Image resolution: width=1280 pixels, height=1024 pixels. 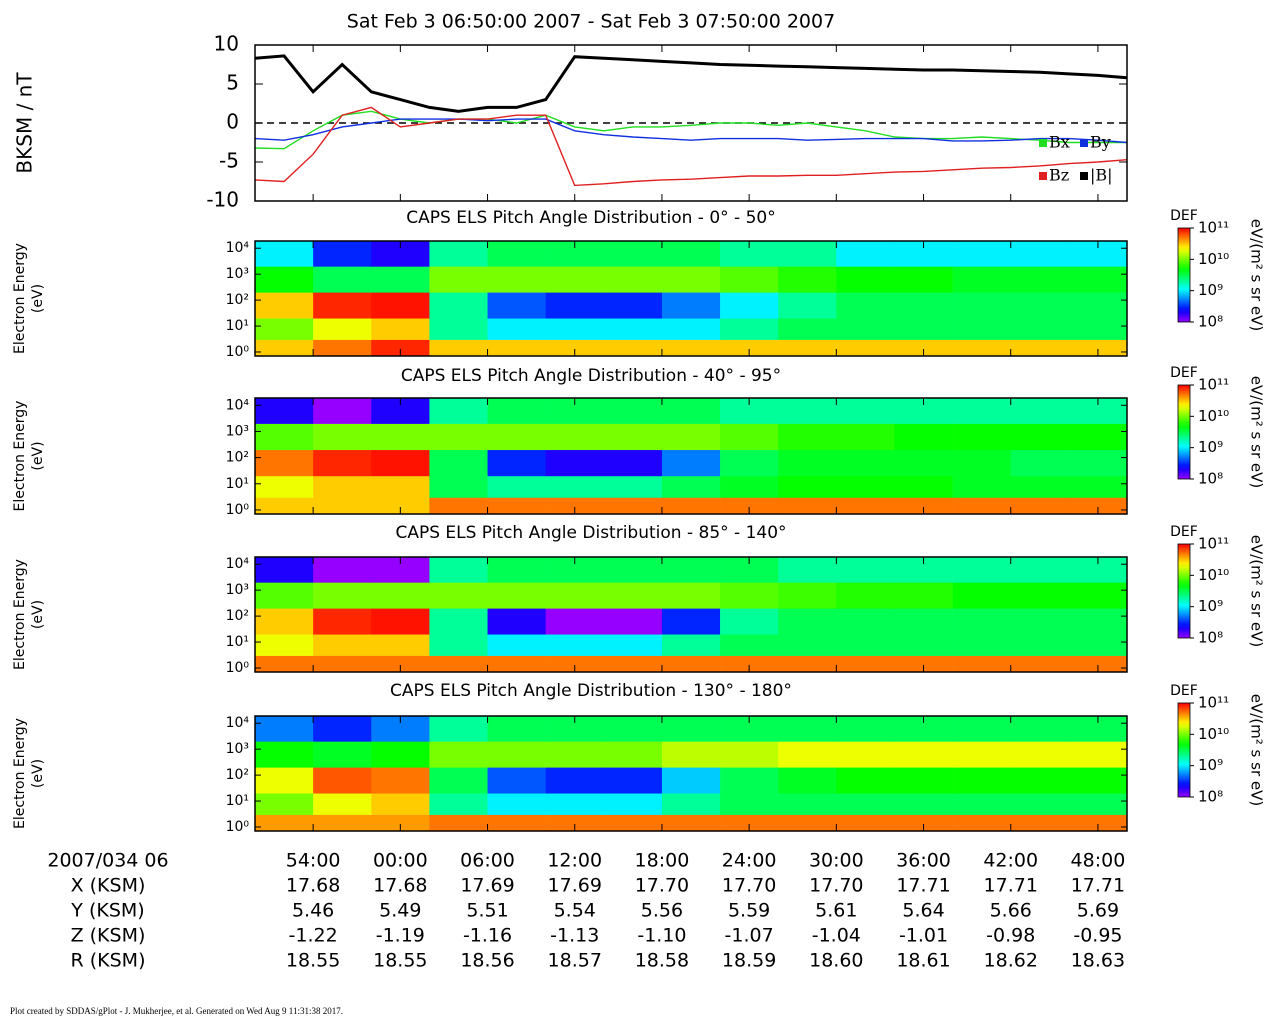 I want to click on y-tick-label: -5, so click(x=229, y=161).